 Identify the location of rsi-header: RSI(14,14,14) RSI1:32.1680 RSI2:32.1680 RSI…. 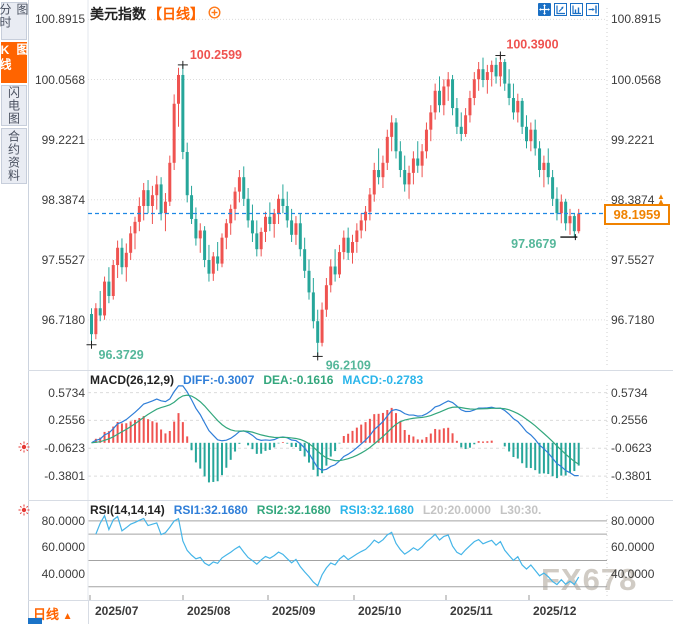
(320, 510).